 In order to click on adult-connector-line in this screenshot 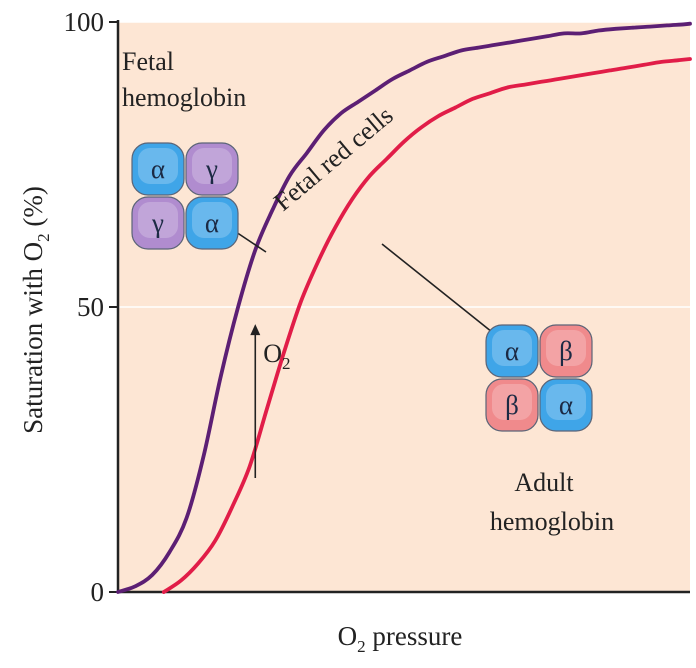, I will do `click(444, 294)`.